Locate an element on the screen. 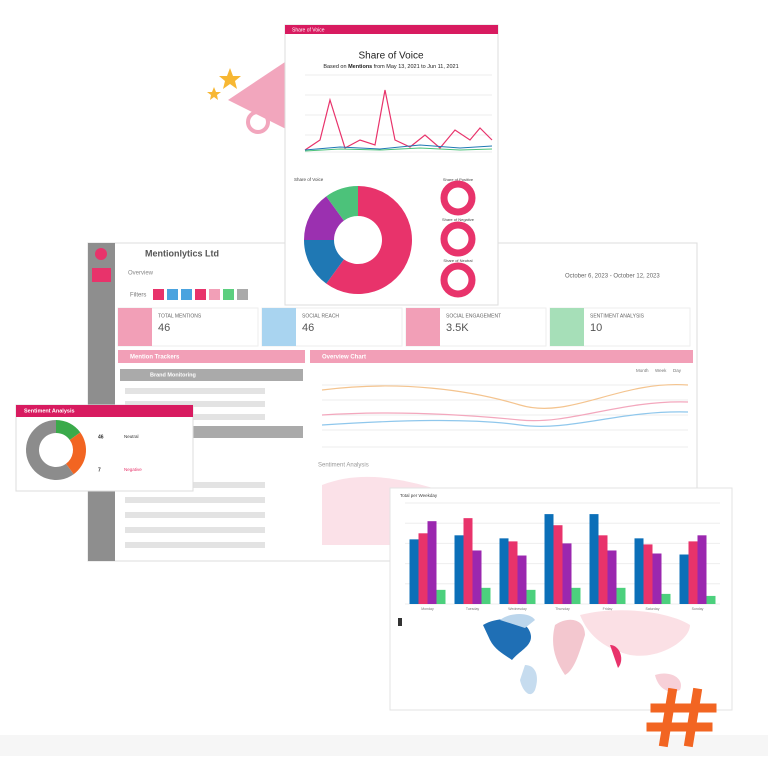  donut-label: Share of Voice is located at coordinates (309, 179).